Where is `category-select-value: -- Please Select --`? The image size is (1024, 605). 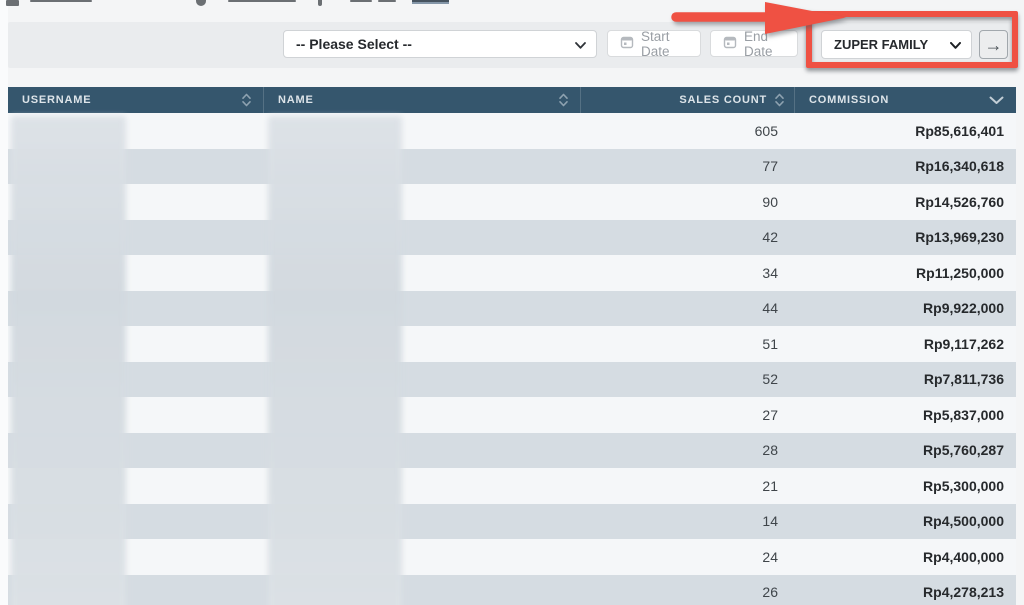
category-select-value: -- Please Select -- is located at coordinates (354, 44).